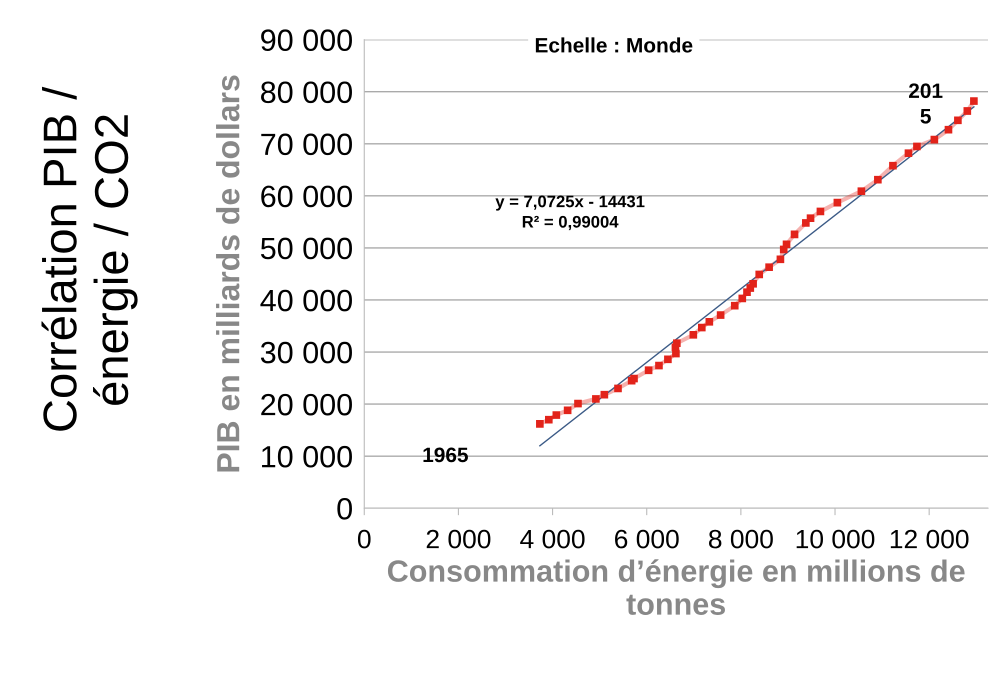  I want to click on annotation: 201 5, so click(925, 103).